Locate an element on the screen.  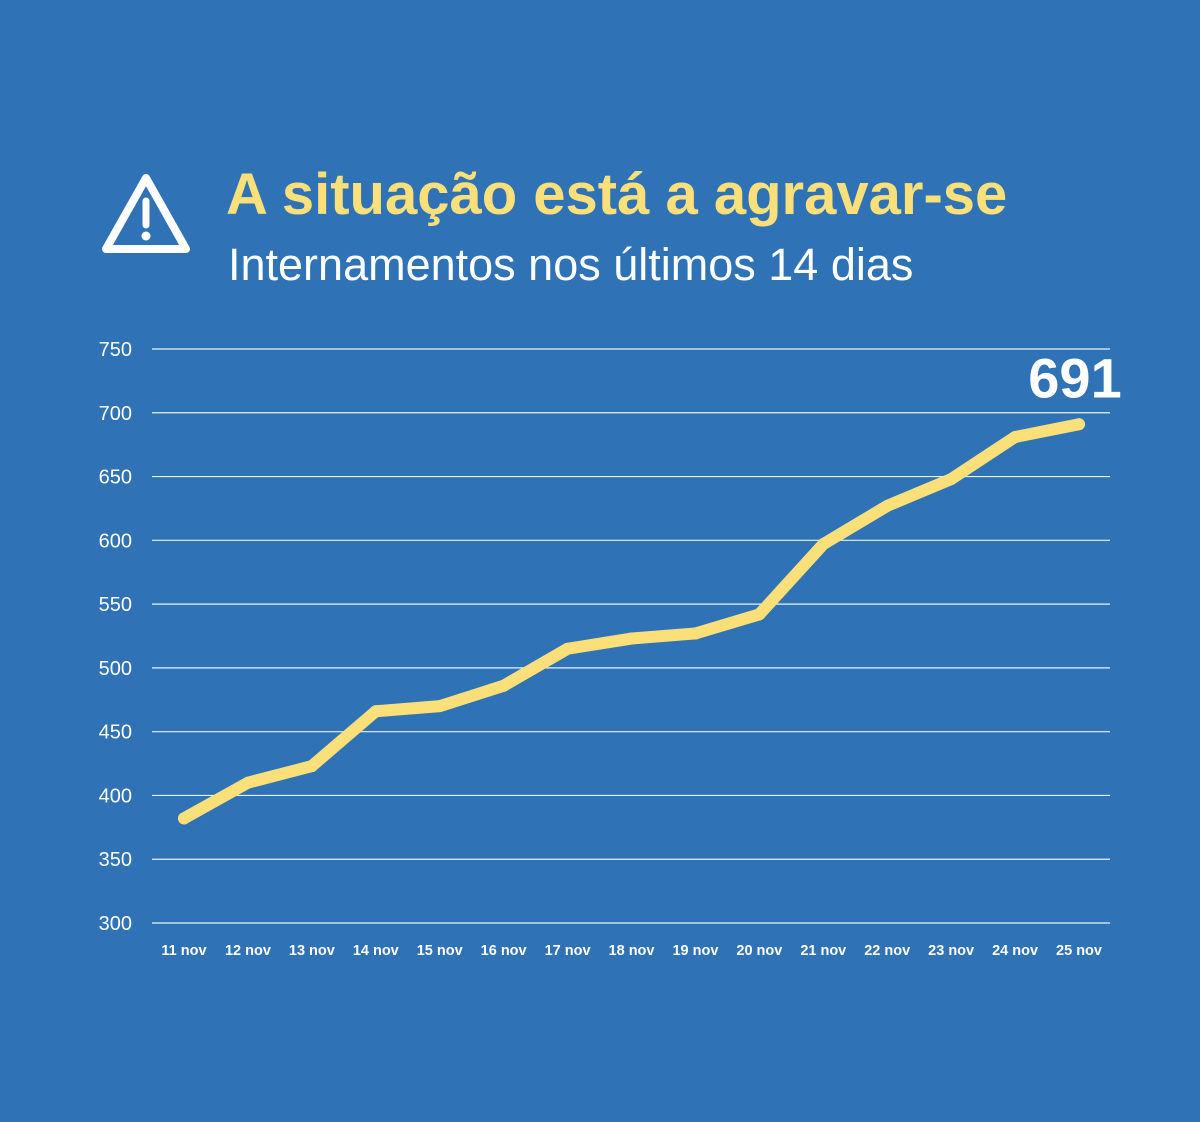
x-tick-label-24-nov: 24 nov is located at coordinates (1015, 951).